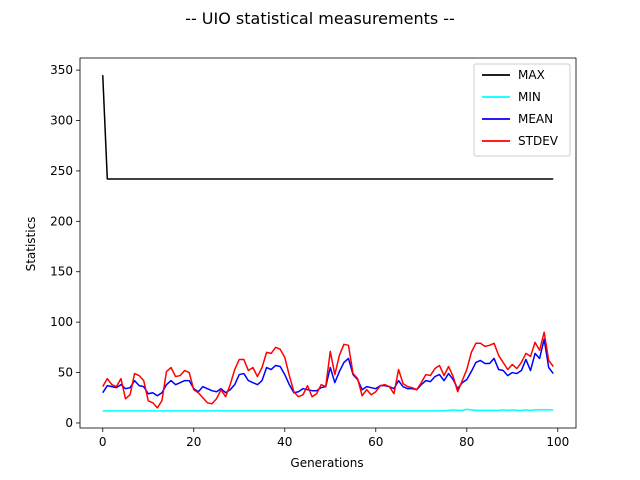  I want to click on y-tick-label: 100, so click(61, 322).